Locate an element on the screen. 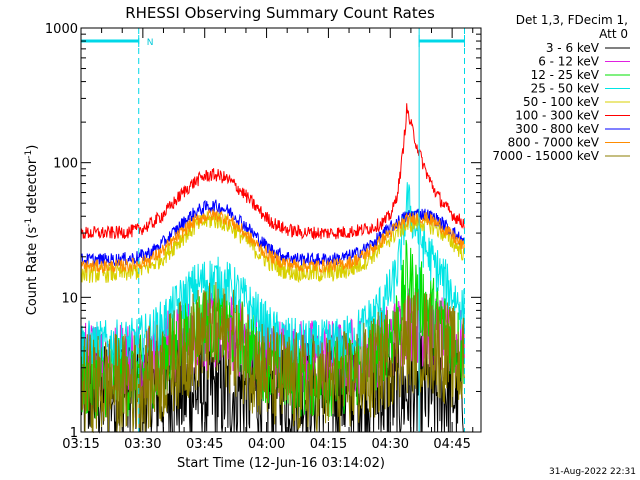 The image size is (640, 480). x-axis-label: Start Time (12-Jun-16 03:14:02) is located at coordinates (281, 463).